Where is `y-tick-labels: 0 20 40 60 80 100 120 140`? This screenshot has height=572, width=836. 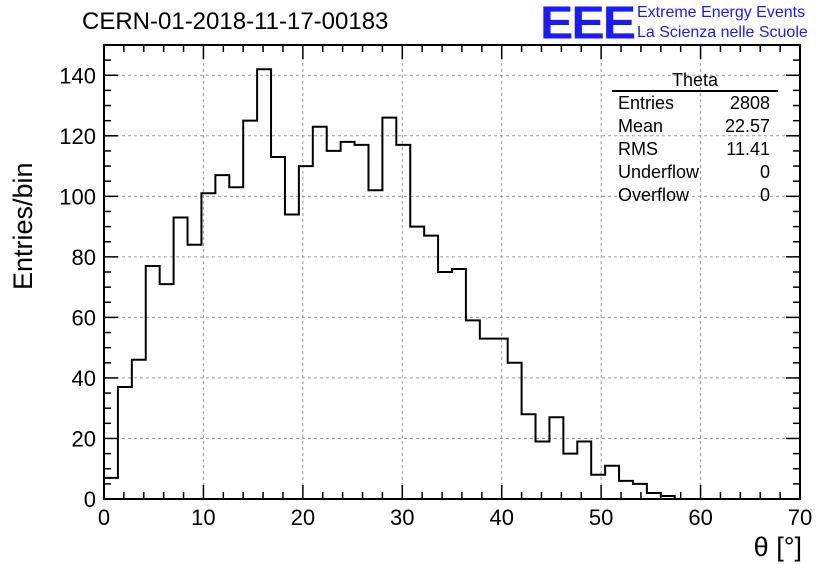
y-tick-labels: 0 20 40 60 80 100 120 140 is located at coordinates (77, 287).